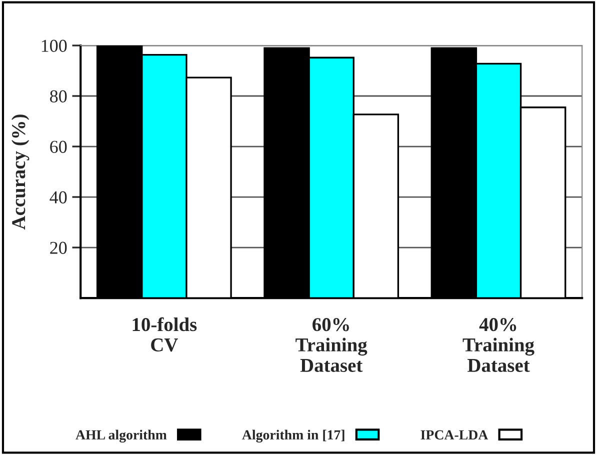 The height and width of the screenshot is (455, 597). What do you see at coordinates (498, 345) in the screenshot?
I see `x-tick-label: 40% Training Dataset` at bounding box center [498, 345].